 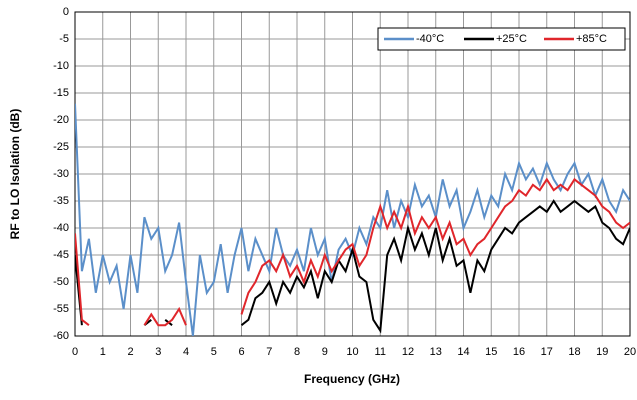 I want to click on x-tick-label: 10, so click(x=352, y=352).